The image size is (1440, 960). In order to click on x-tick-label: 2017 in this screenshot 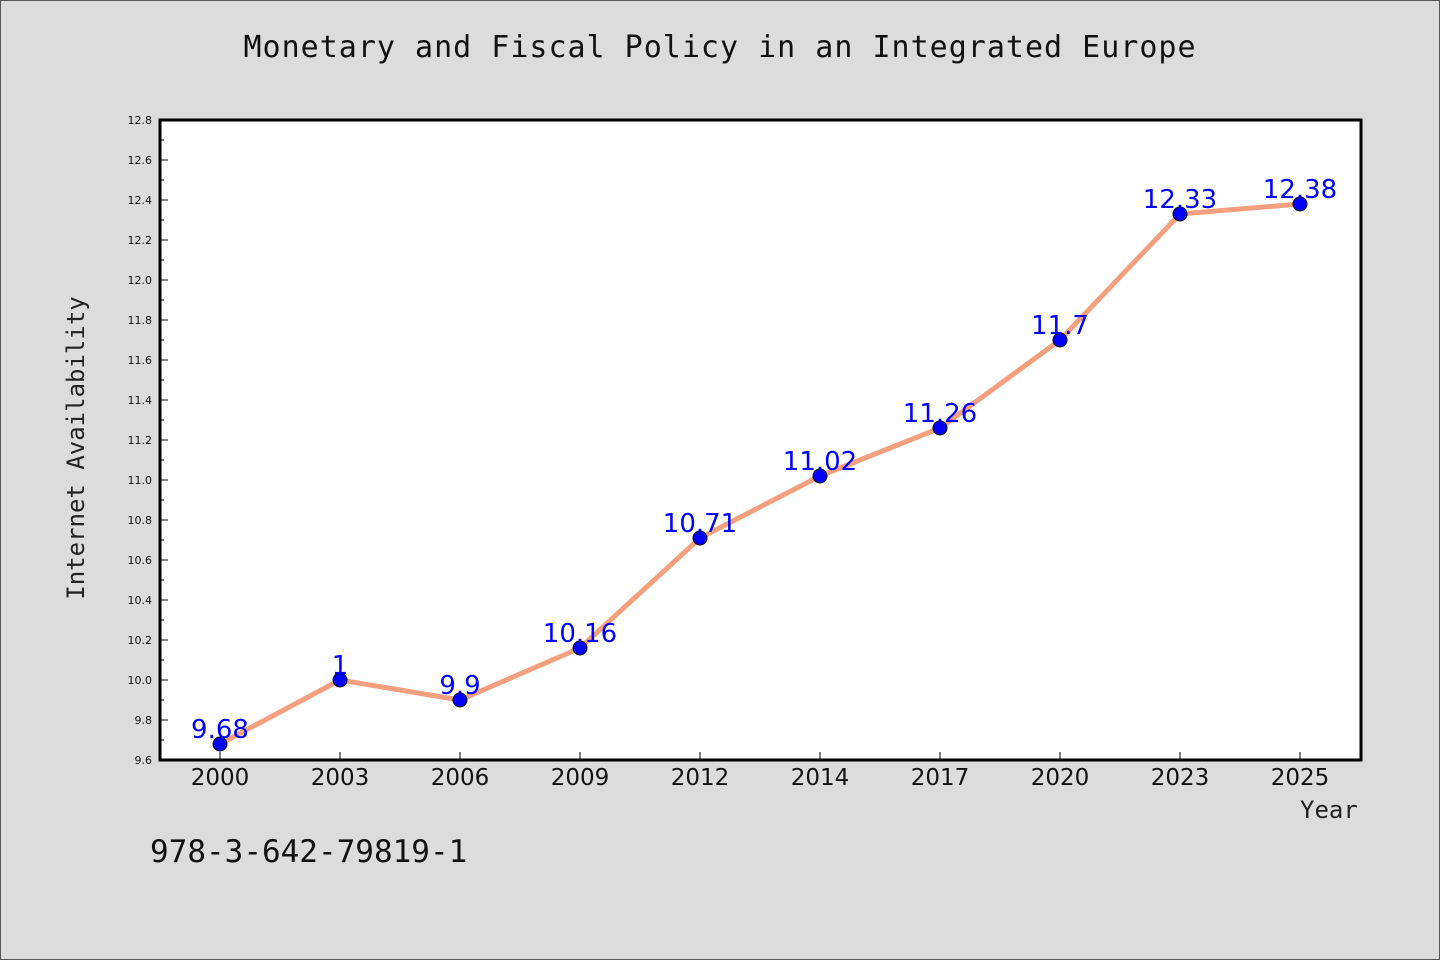, I will do `click(940, 778)`.